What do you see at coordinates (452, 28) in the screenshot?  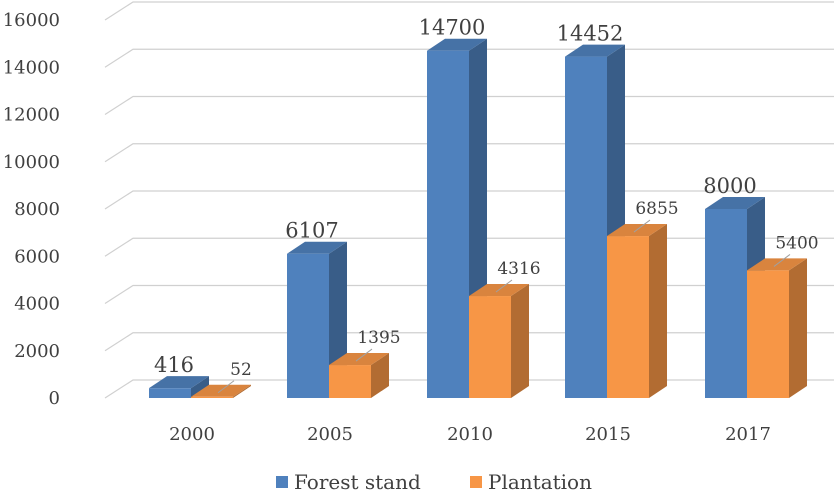 I see `data-label: 14700` at bounding box center [452, 28].